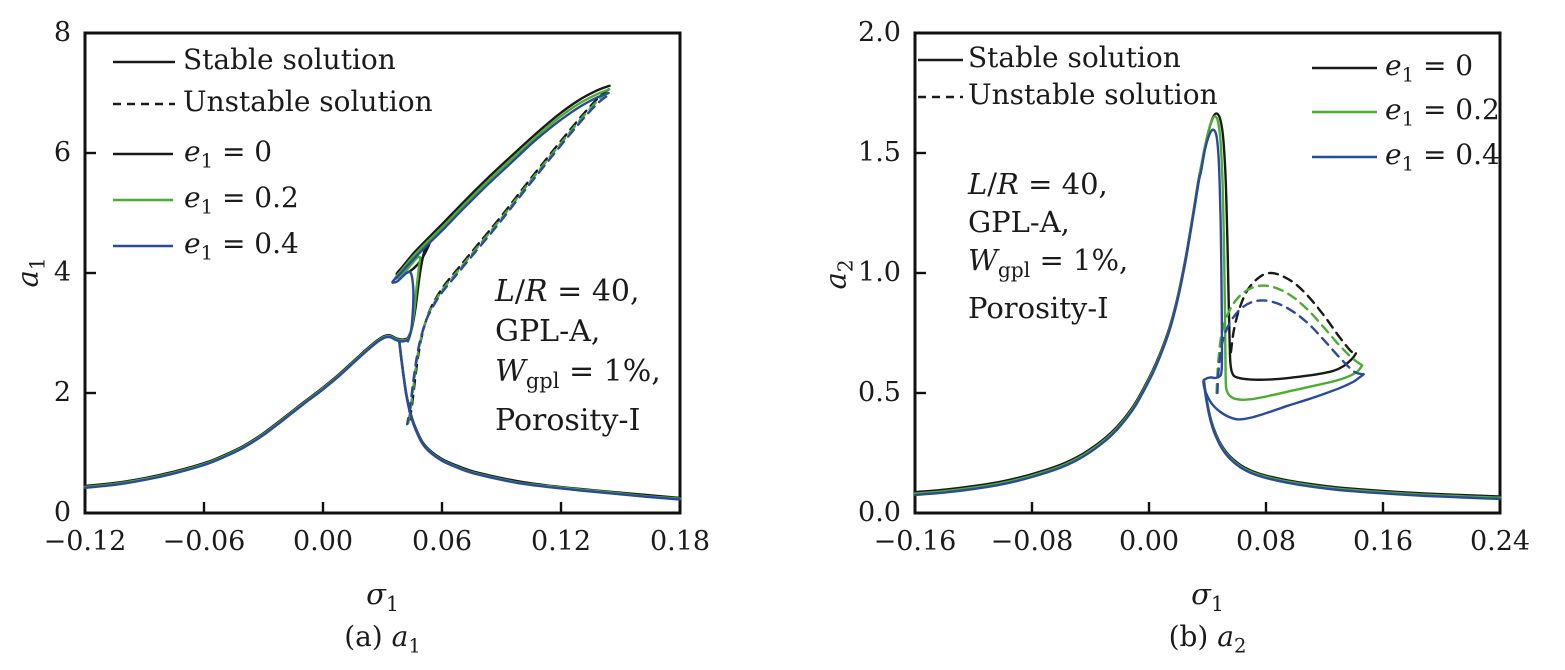  I want to click on y-tick-label: 4, so click(62, 272).